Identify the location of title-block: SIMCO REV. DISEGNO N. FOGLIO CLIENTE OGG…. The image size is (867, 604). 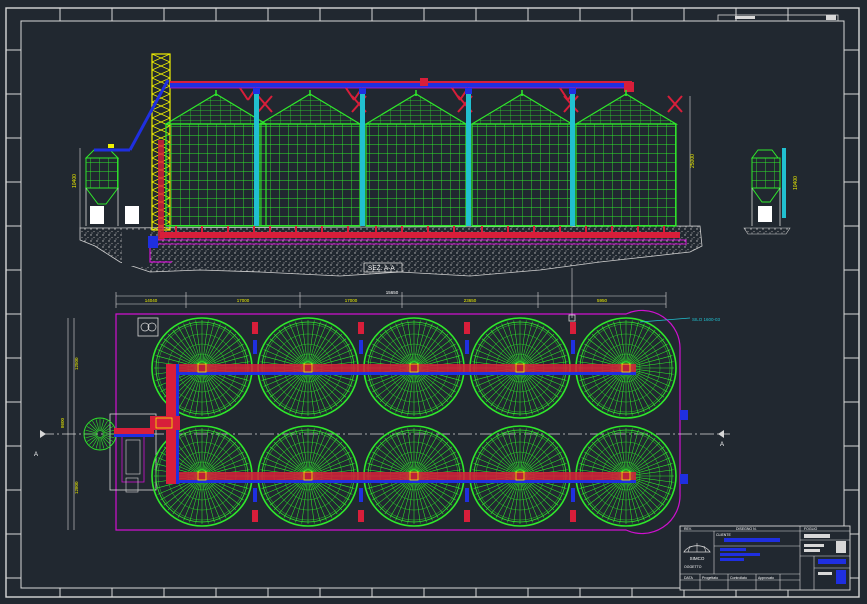
(765, 558).